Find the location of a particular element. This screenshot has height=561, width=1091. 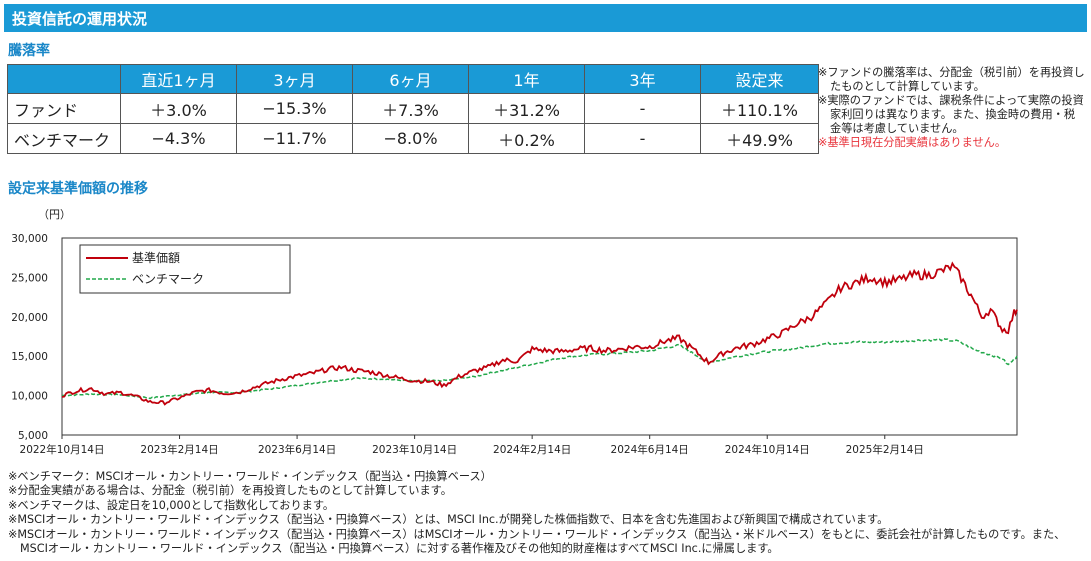

table-cell: ＋7.3% is located at coordinates (410, 108).